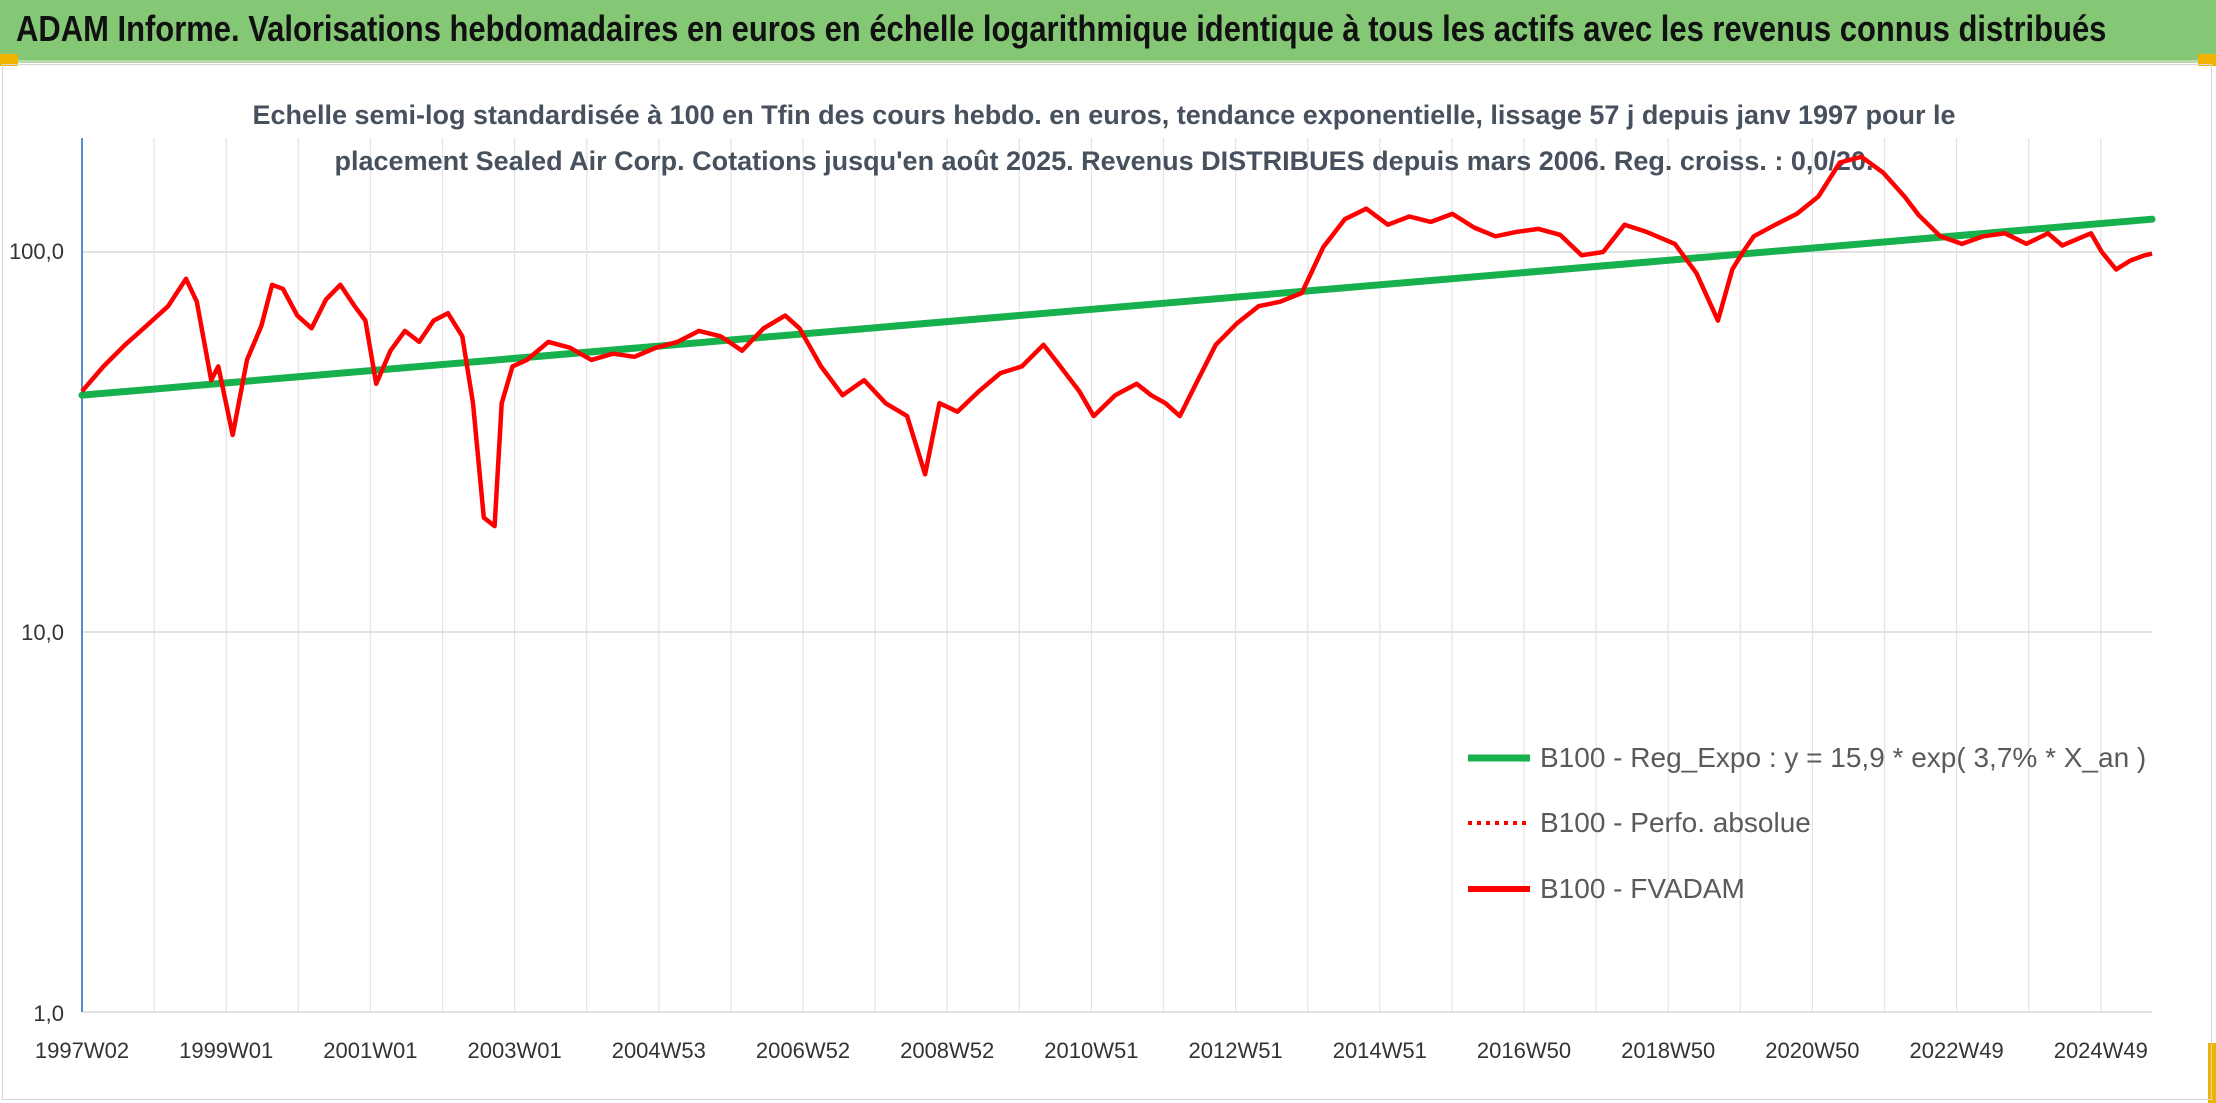 The image size is (2216, 1103). I want to click on x-tick-label: 2010W51, so click(1091, 1050).